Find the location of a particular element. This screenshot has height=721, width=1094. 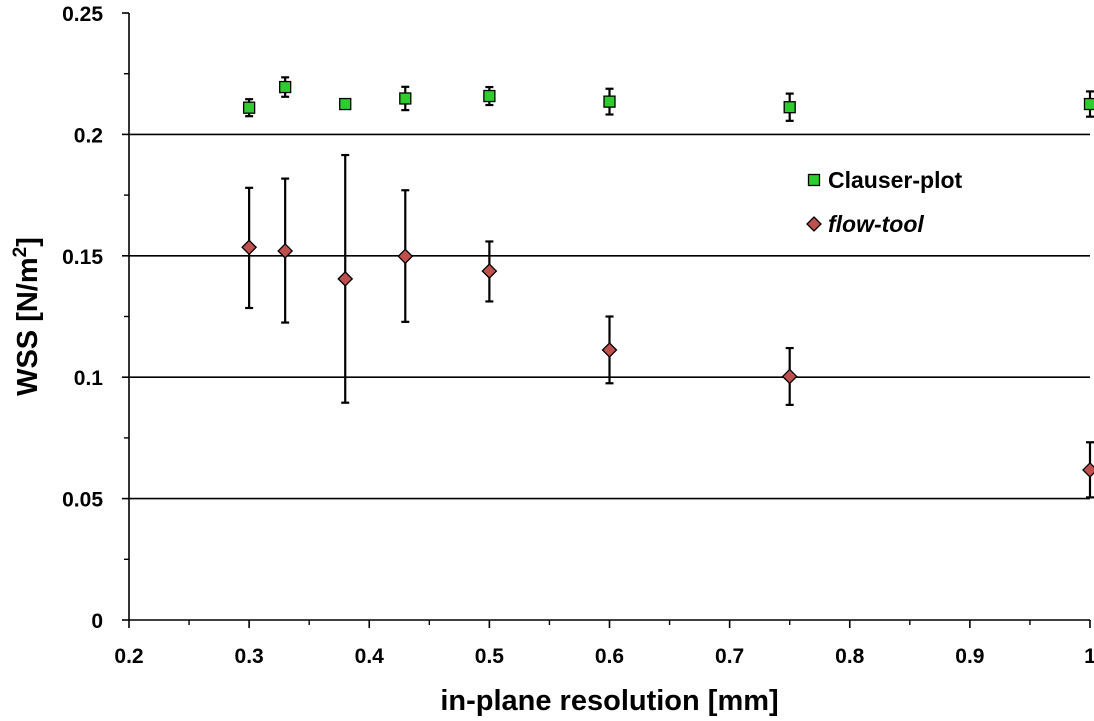

legend-marker-flow-tool is located at coordinates (814, 224).